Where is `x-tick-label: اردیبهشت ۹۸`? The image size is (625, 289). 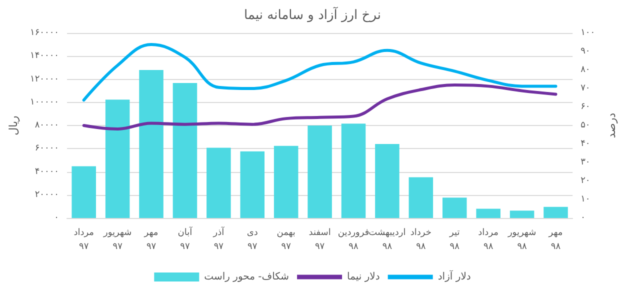
x-tick-label: اردیبهشت ۹۸ is located at coordinates (387, 240).